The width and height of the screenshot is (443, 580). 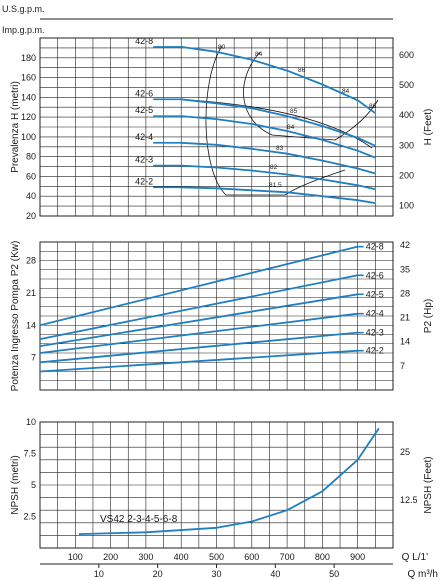 I want to click on npsh-y2-axis-title: NPSH (Feet), so click(x=428, y=484).